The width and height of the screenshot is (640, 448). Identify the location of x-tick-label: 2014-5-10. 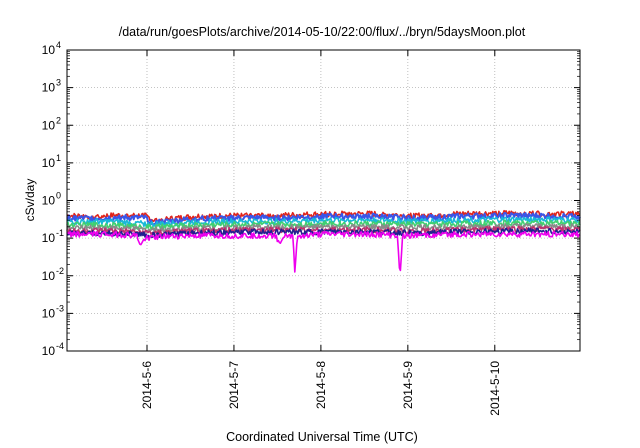
(495, 388).